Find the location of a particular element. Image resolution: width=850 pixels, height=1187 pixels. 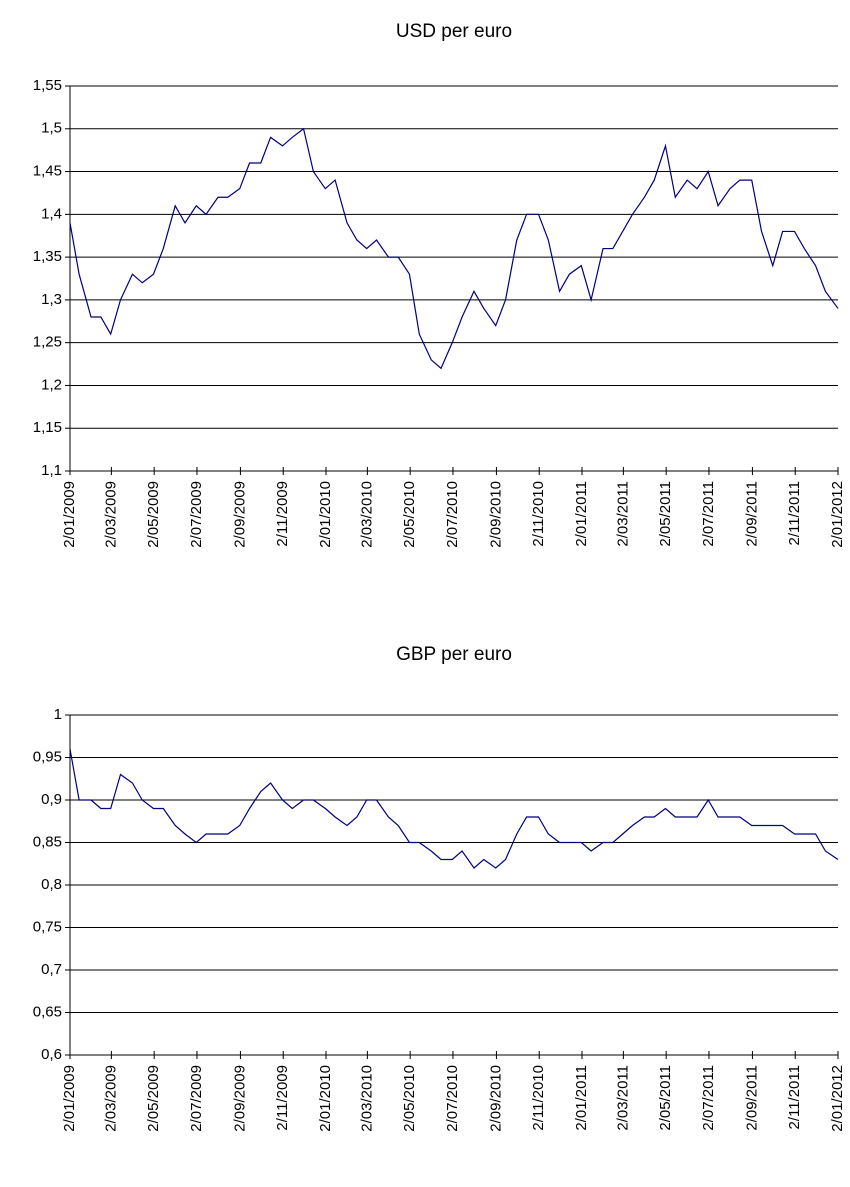

y-tick-label: 1,35 is located at coordinates (47, 256).